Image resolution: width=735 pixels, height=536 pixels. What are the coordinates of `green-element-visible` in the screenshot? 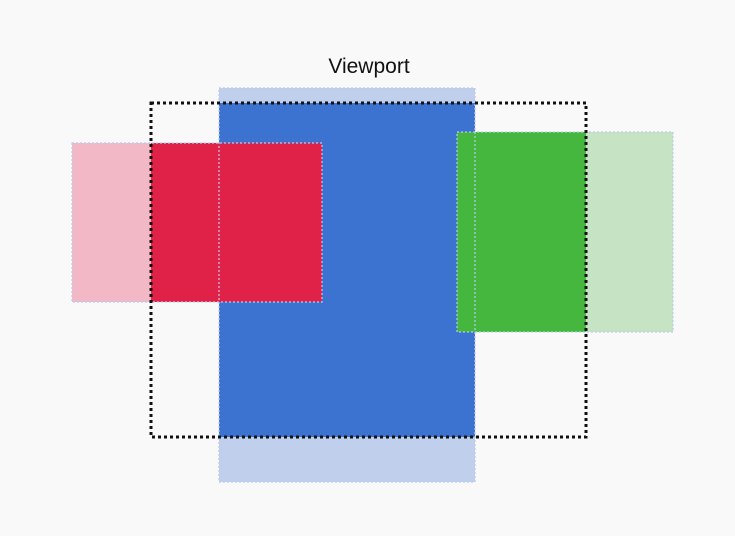 It's located at (521, 232).